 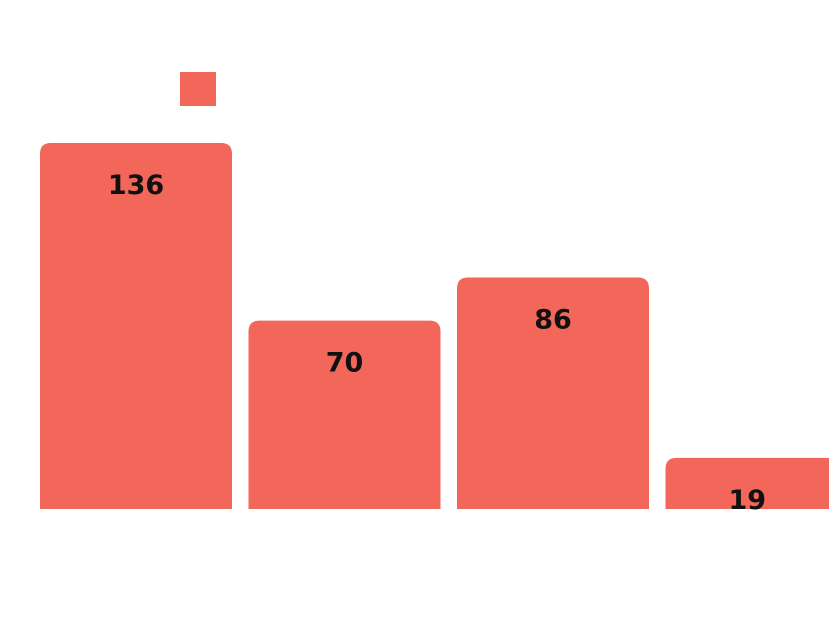 What do you see at coordinates (747, 500) in the screenshot?
I see `bar-value-label-4: 19` at bounding box center [747, 500].